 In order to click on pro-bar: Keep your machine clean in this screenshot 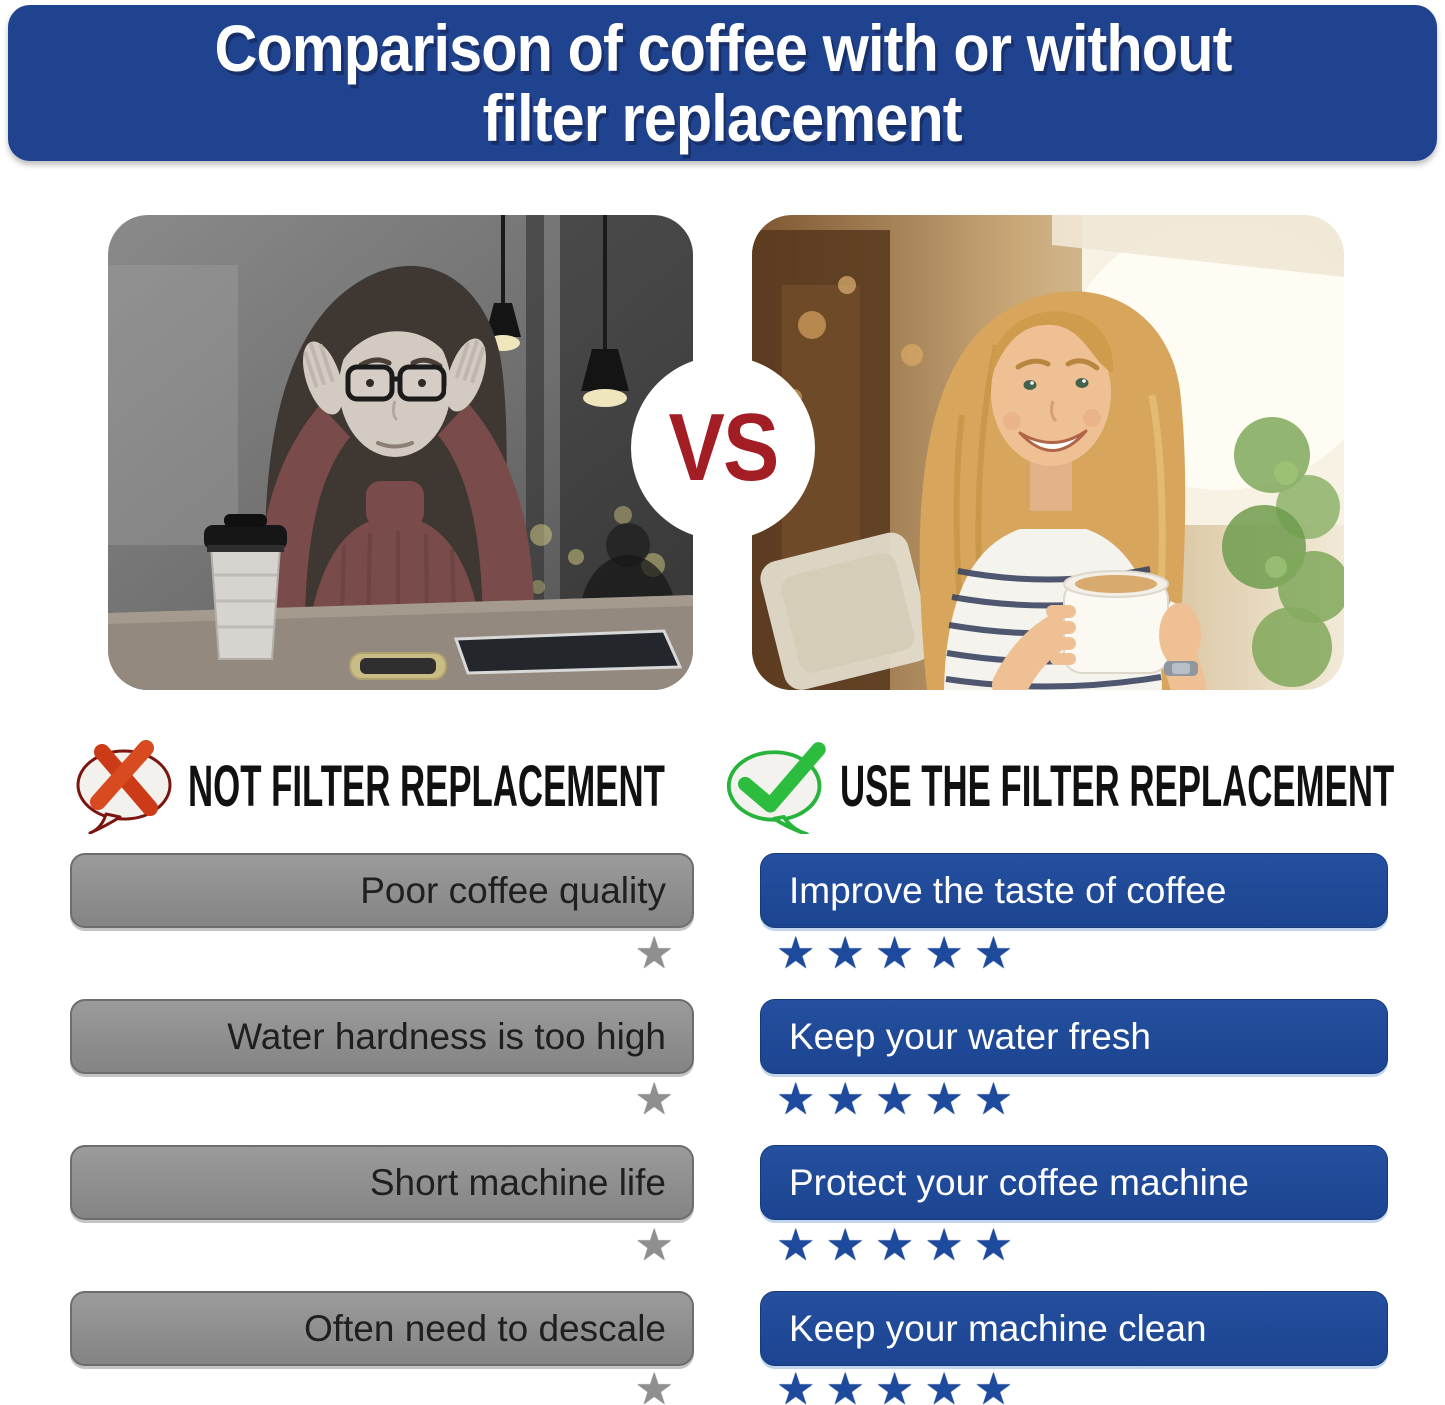, I will do `click(1074, 1328)`.